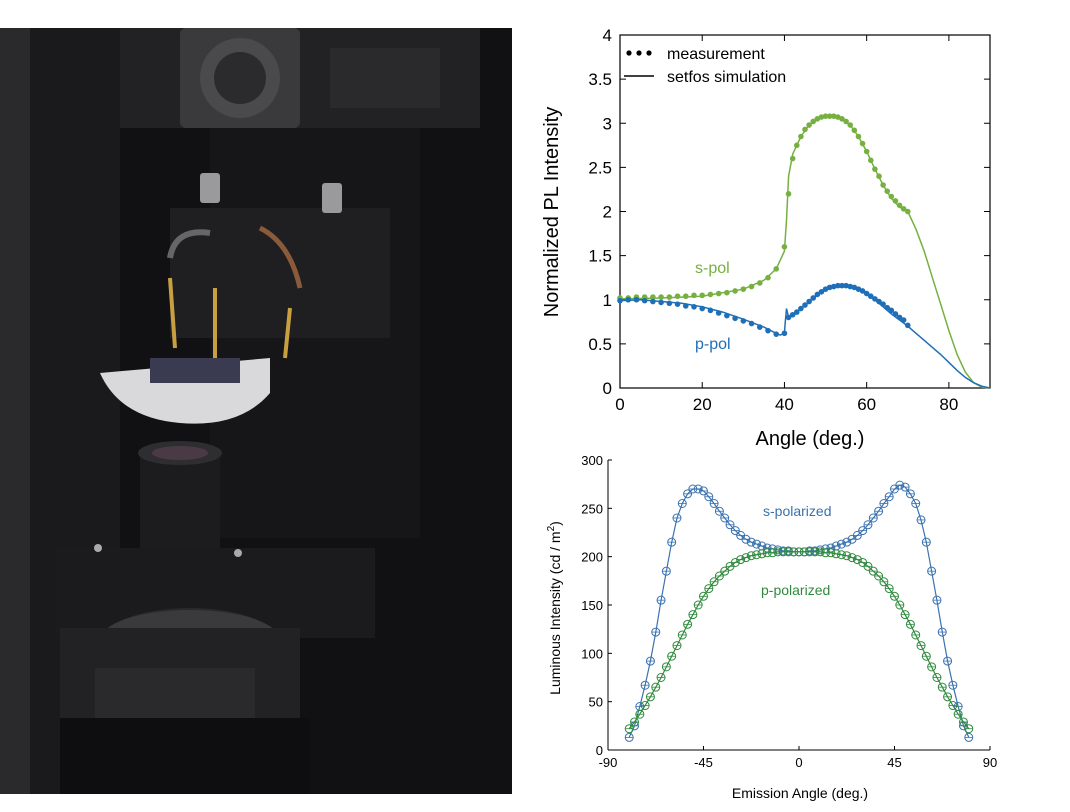 This screenshot has width=1070, height=812. What do you see at coordinates (600, 256) in the screenshot?
I see `pl-y-tick-label: 1.5` at bounding box center [600, 256].